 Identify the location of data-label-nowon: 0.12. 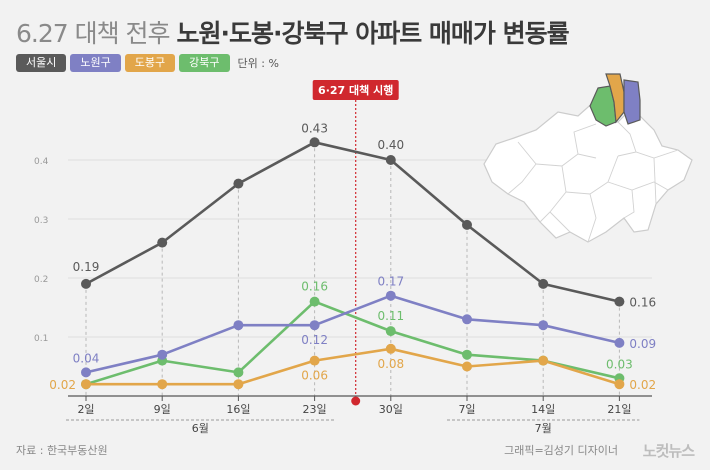
(314, 340).